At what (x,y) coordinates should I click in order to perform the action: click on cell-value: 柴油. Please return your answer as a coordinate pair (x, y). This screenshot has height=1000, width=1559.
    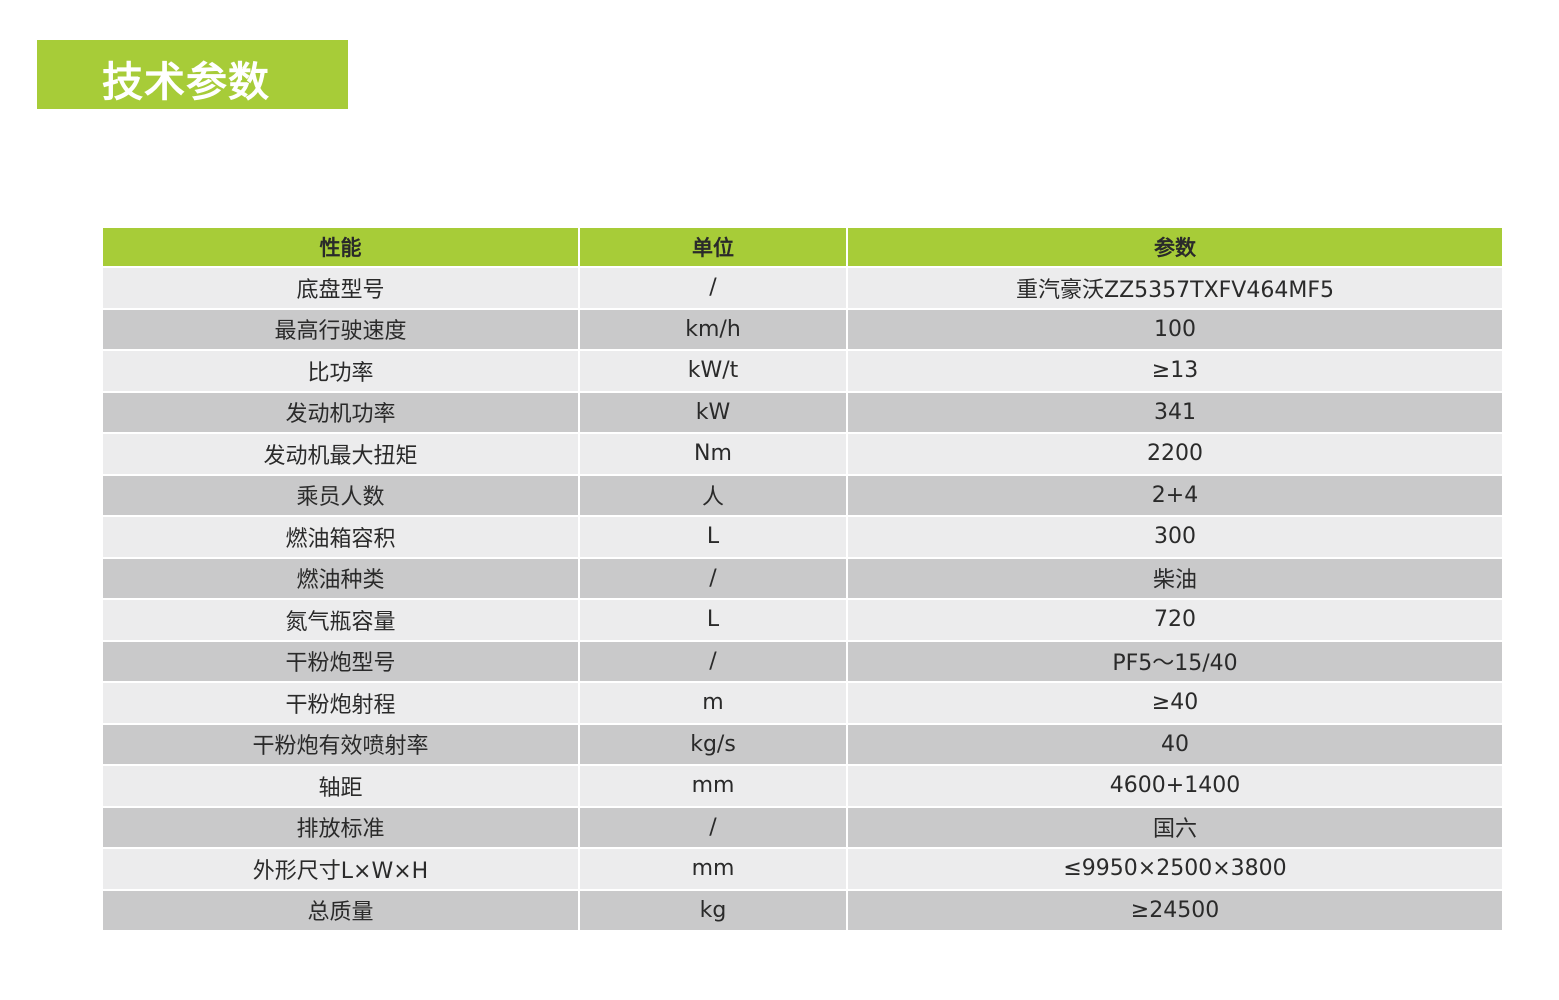
    Looking at the image, I should click on (1175, 578).